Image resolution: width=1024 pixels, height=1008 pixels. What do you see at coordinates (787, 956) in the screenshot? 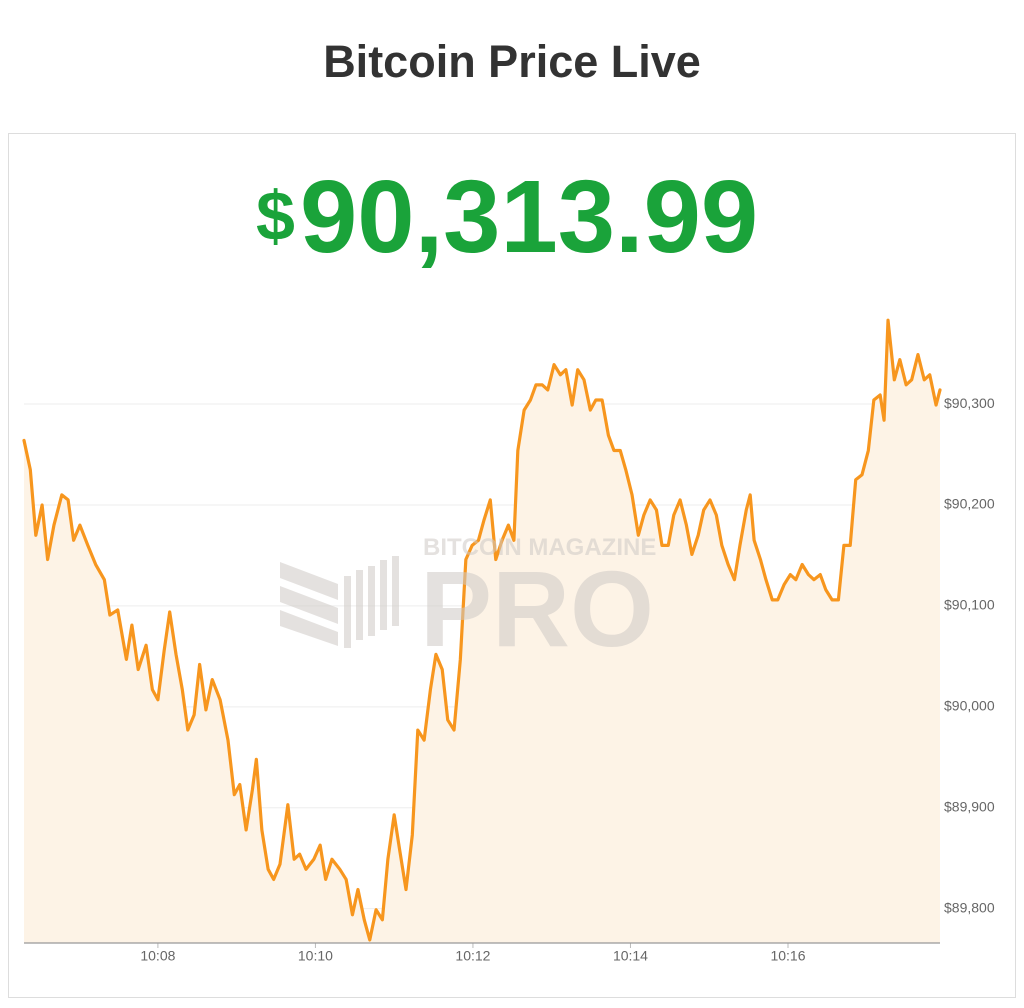
I see `x-tick-label: 10:16` at bounding box center [787, 956].